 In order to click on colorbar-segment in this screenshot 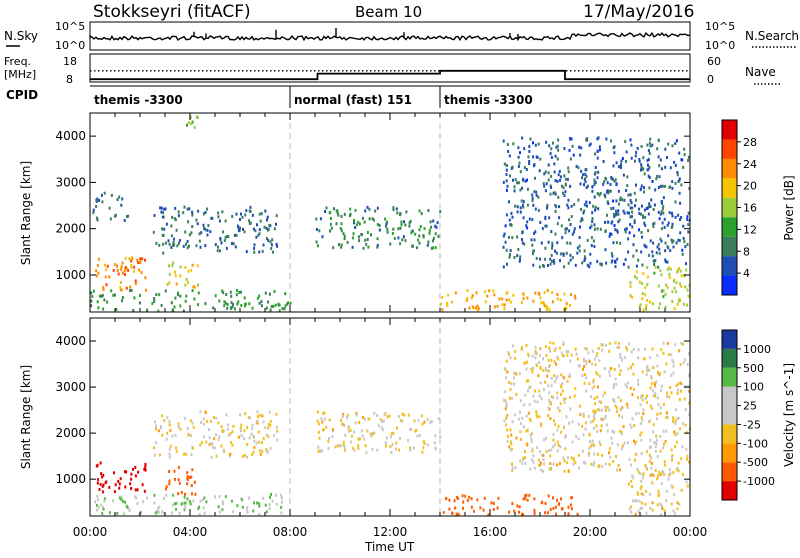, I will do `click(729, 396)`.